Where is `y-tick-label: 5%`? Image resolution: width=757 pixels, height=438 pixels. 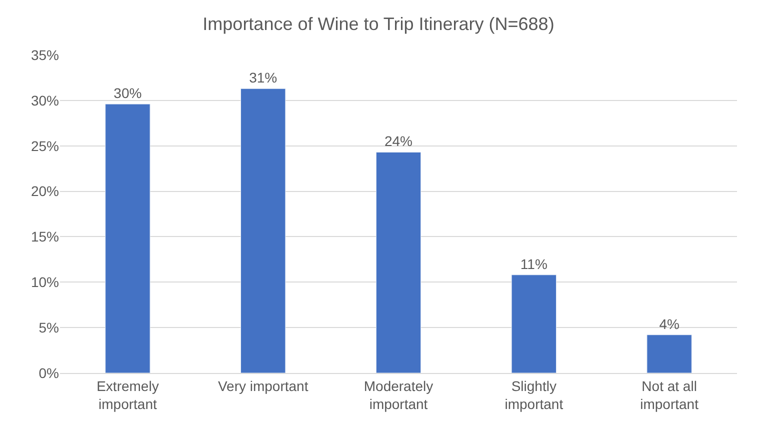 y-tick-label: 5% is located at coordinates (48, 327).